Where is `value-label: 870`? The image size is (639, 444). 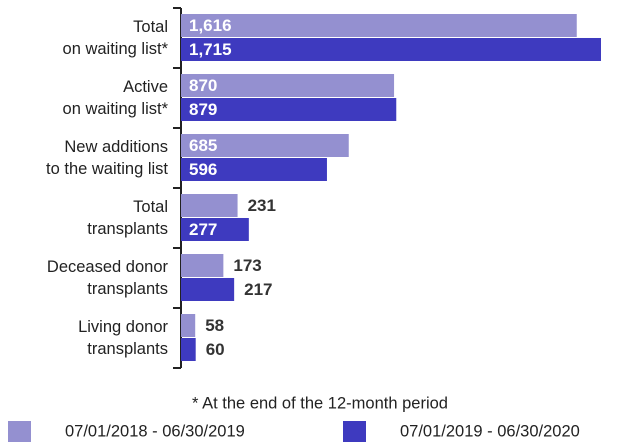
value-label: 870 is located at coordinates (203, 85).